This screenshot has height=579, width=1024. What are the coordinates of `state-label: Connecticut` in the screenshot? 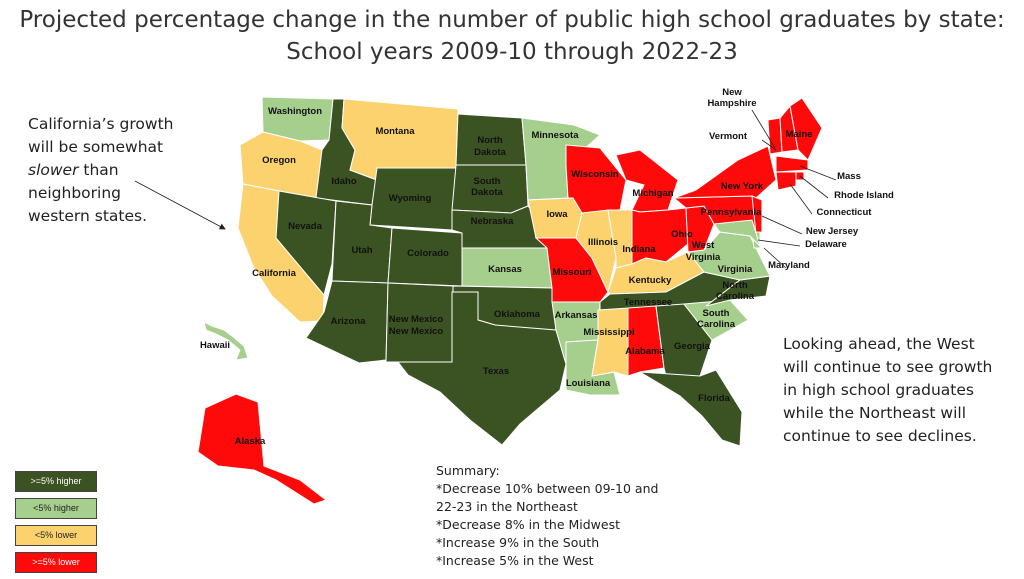 It's located at (845, 212).